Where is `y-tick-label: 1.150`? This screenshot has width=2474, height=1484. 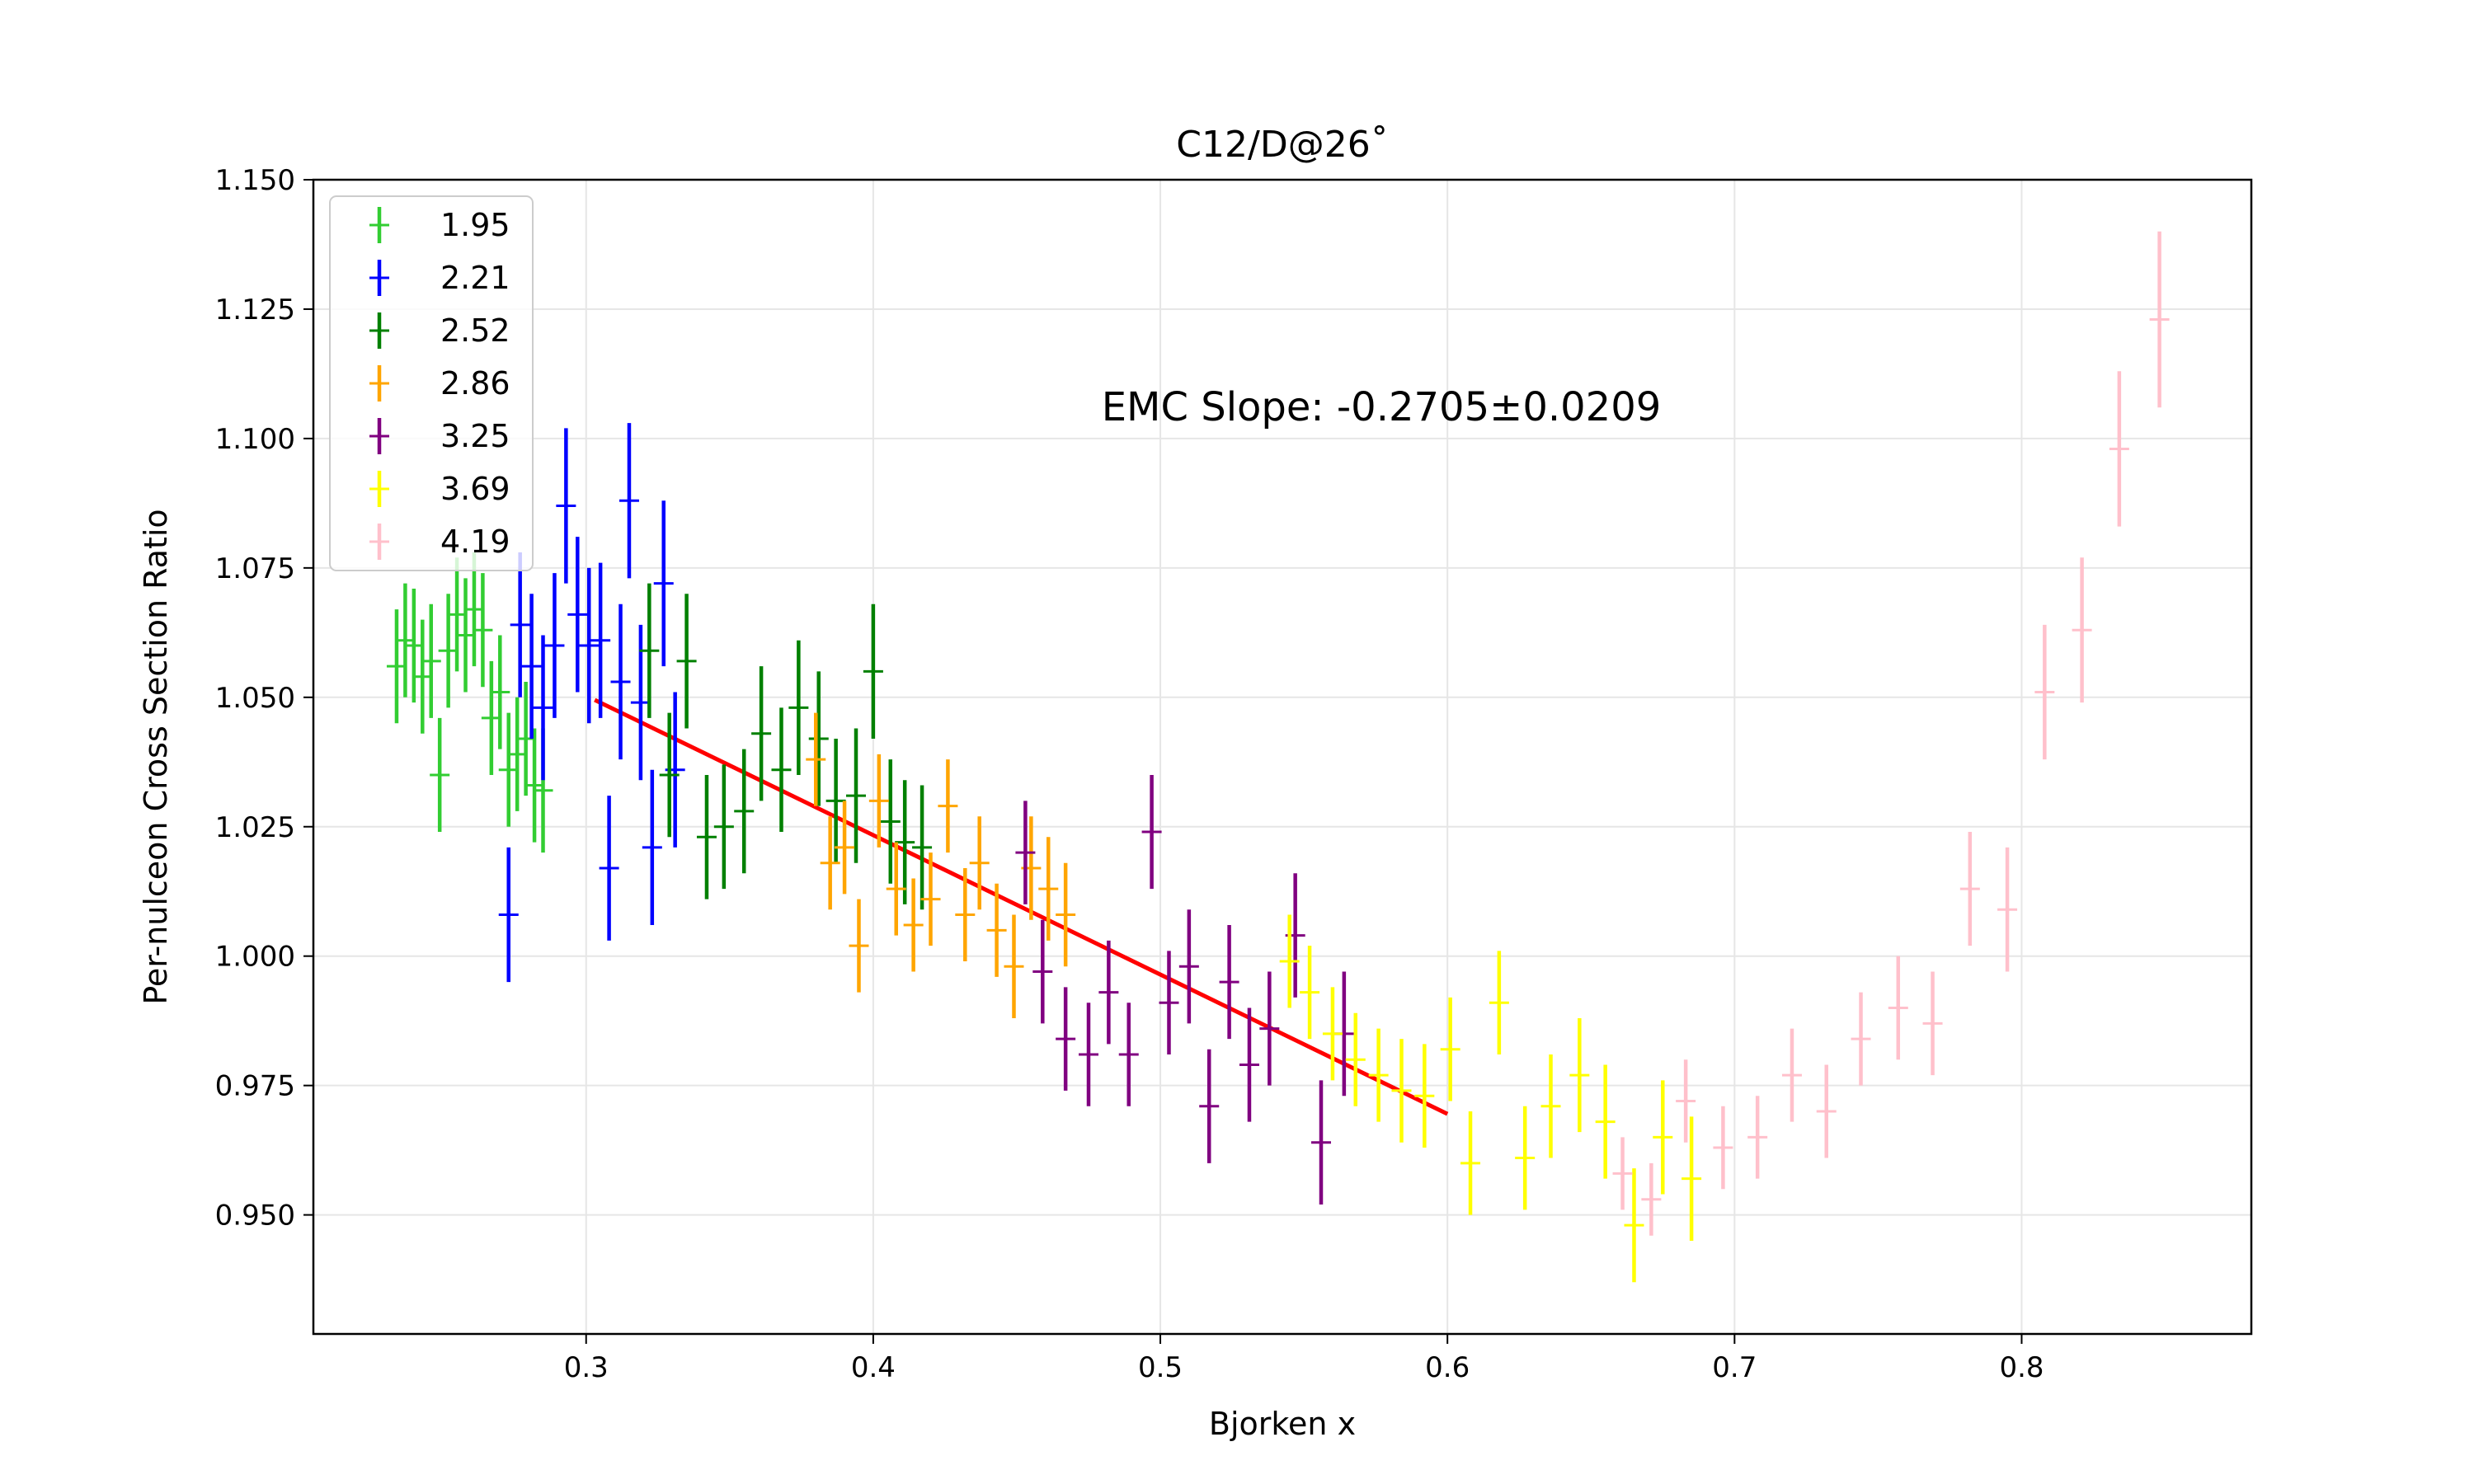 y-tick-label: 1.150 is located at coordinates (255, 180).